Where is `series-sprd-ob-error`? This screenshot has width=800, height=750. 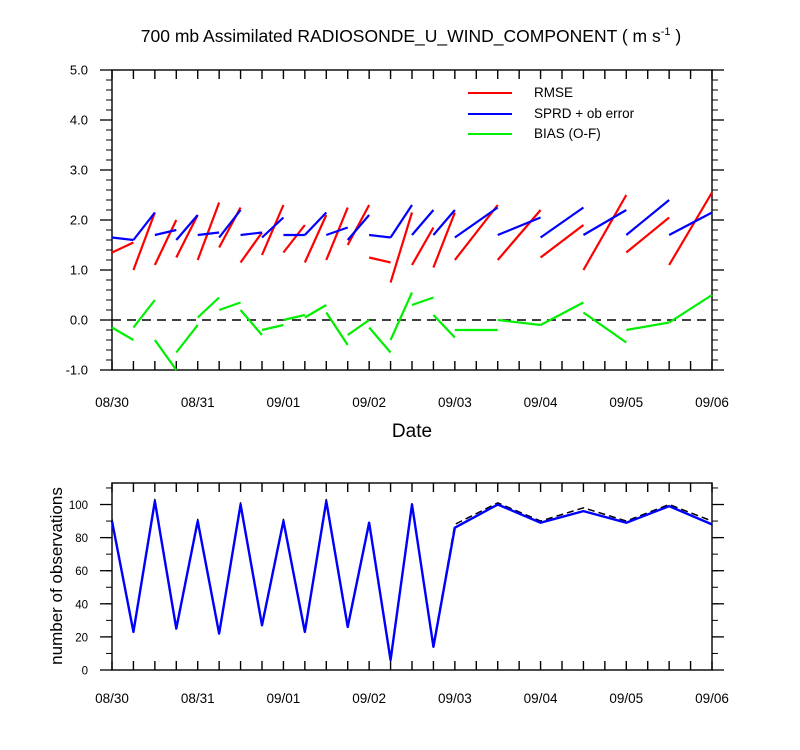 series-sprd-ob-error is located at coordinates (412, 220).